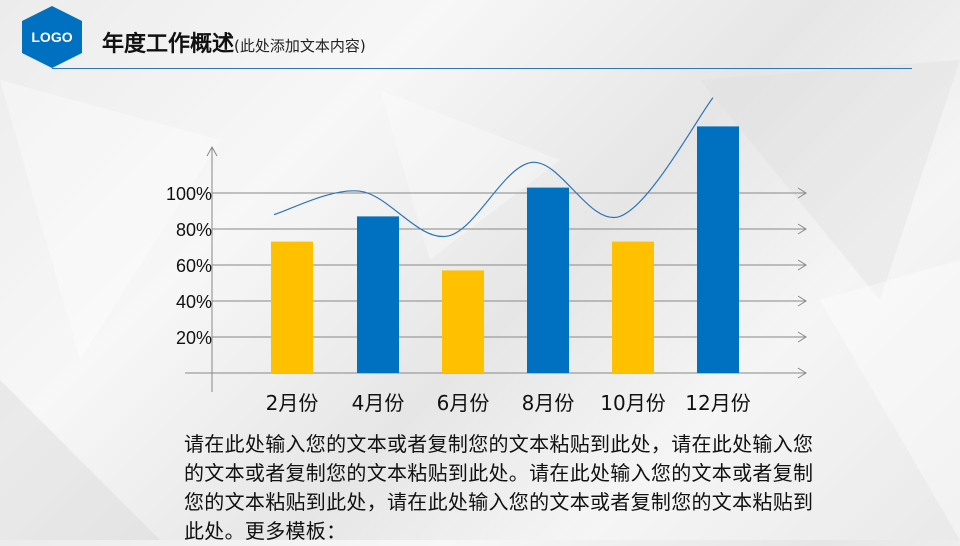 Image resolution: width=960 pixels, height=546 pixels. What do you see at coordinates (194, 338) in the screenshot?
I see `y-tick-label: 20%` at bounding box center [194, 338].